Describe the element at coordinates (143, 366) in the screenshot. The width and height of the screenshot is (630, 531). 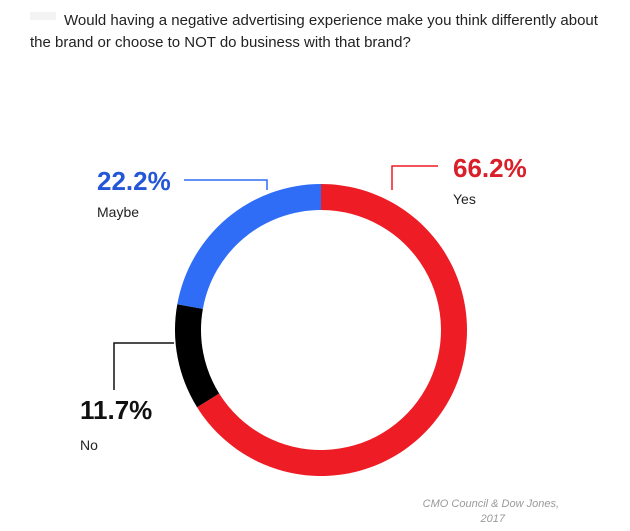
I see `leader-line-no` at that location.